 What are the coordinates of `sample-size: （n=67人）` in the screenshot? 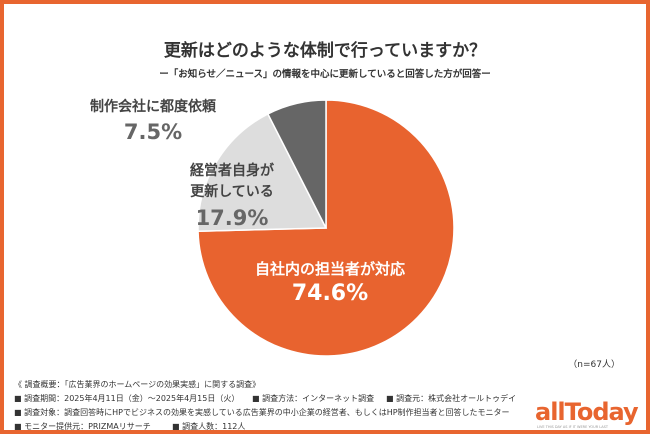 It's located at (594, 365).